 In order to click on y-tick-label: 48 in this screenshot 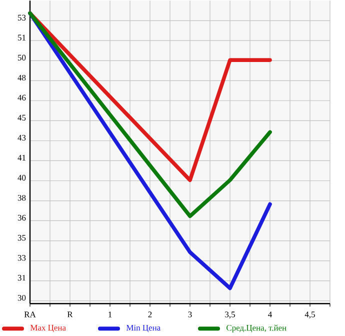, I will do `click(22, 78)`.